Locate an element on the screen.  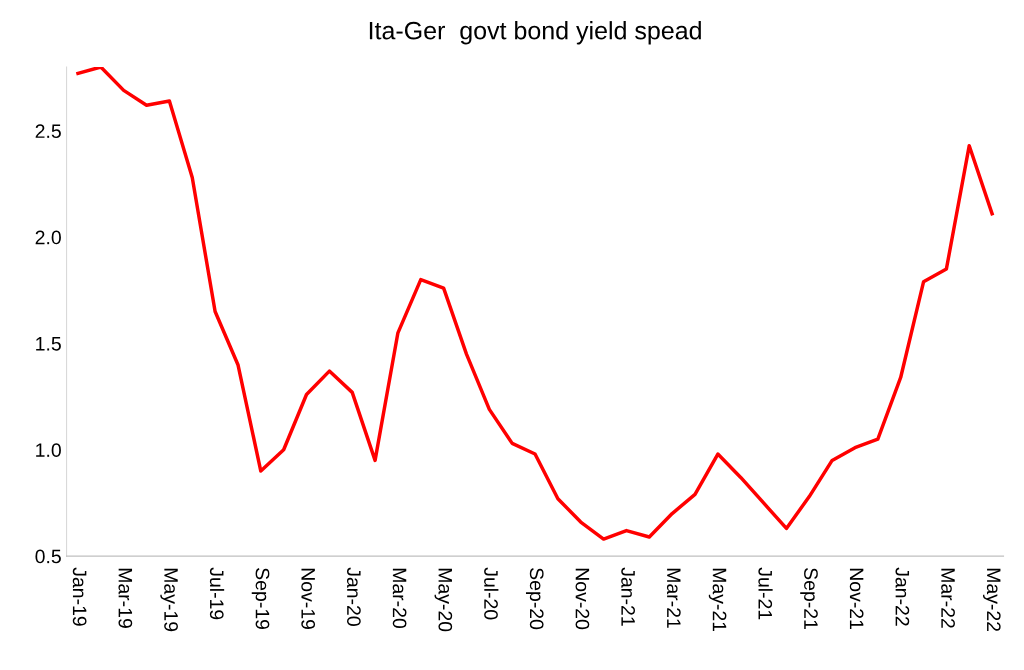
x-tick-label: Mar-20 is located at coordinates (399, 598).